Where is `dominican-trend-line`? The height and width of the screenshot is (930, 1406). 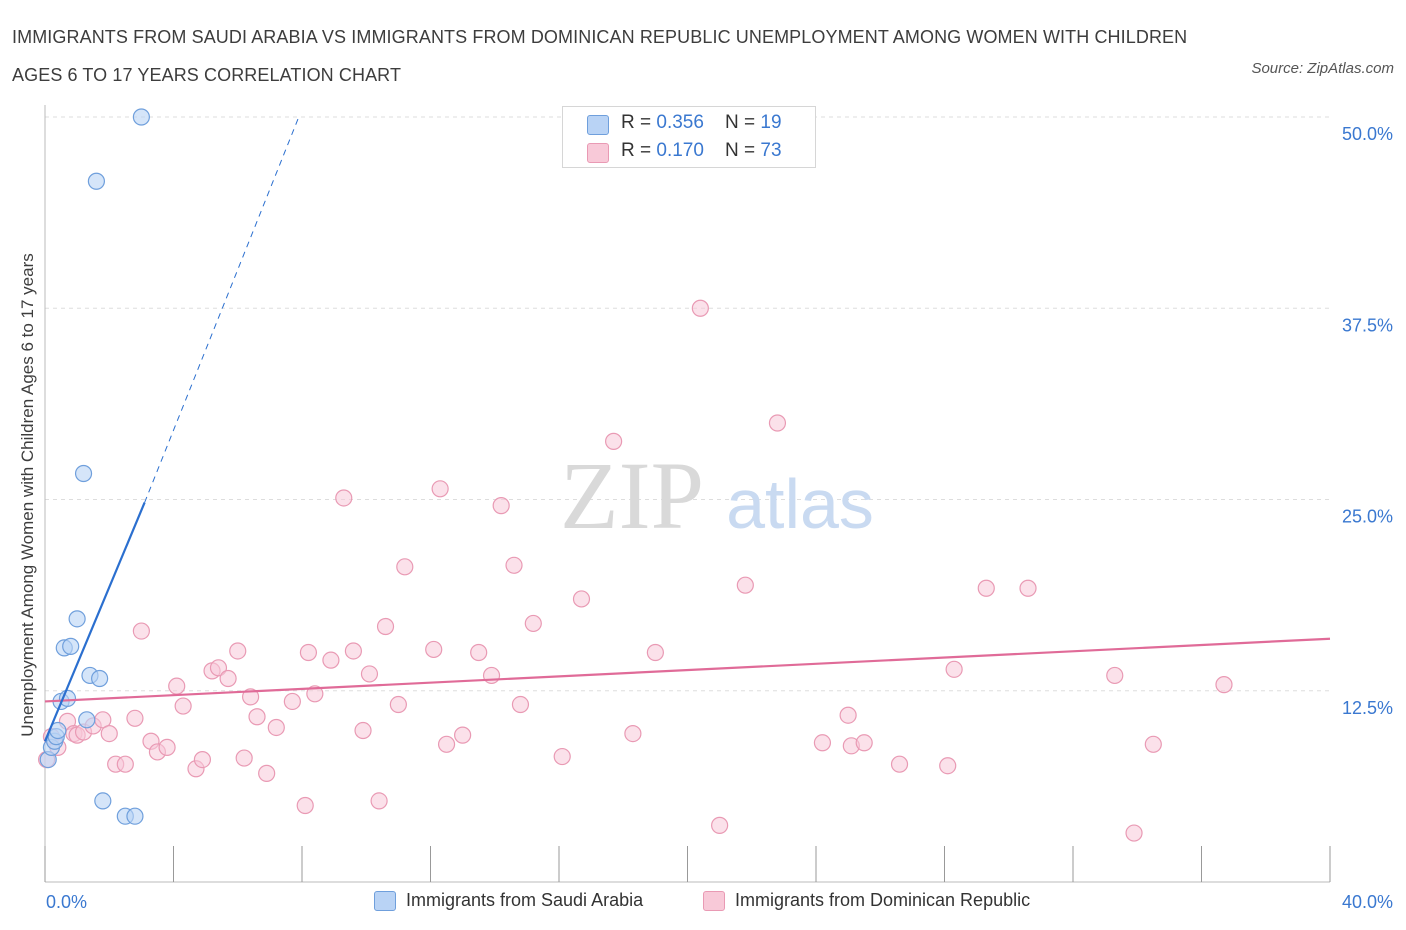
dominican-trend-line is located at coordinates (687, 670).